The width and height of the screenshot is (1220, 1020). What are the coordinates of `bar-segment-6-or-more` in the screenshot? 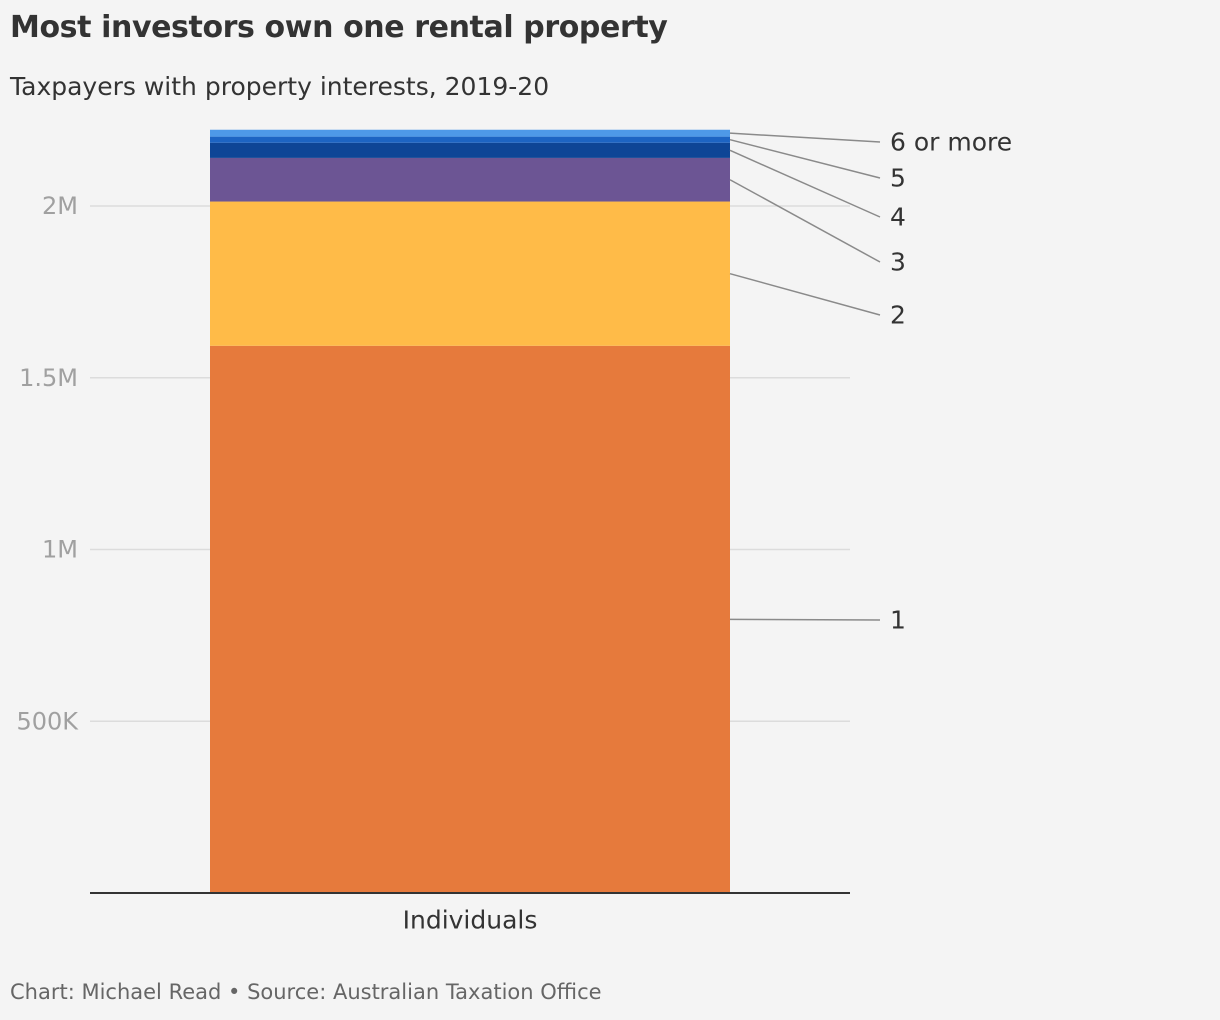 It's located at (470, 133).